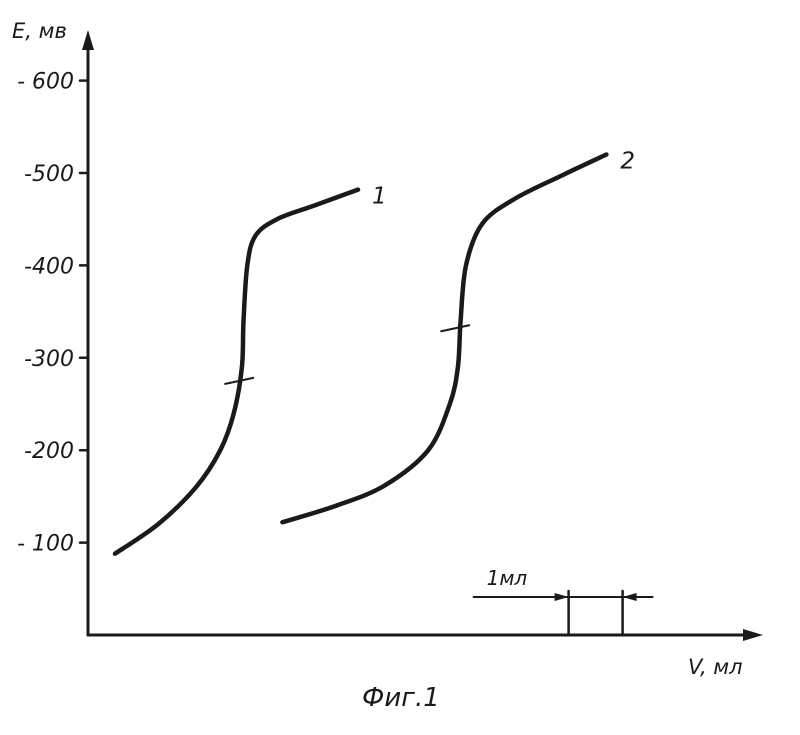 The width and height of the screenshot is (800, 735). I want to click on x-axis-arrow-icon, so click(753, 635).